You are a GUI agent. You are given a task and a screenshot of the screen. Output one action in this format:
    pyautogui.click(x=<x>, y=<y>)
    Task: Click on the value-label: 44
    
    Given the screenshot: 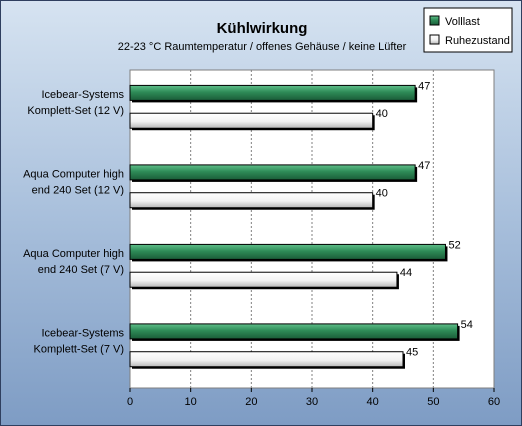 What is the action you would take?
    pyautogui.click(x=406, y=273)
    